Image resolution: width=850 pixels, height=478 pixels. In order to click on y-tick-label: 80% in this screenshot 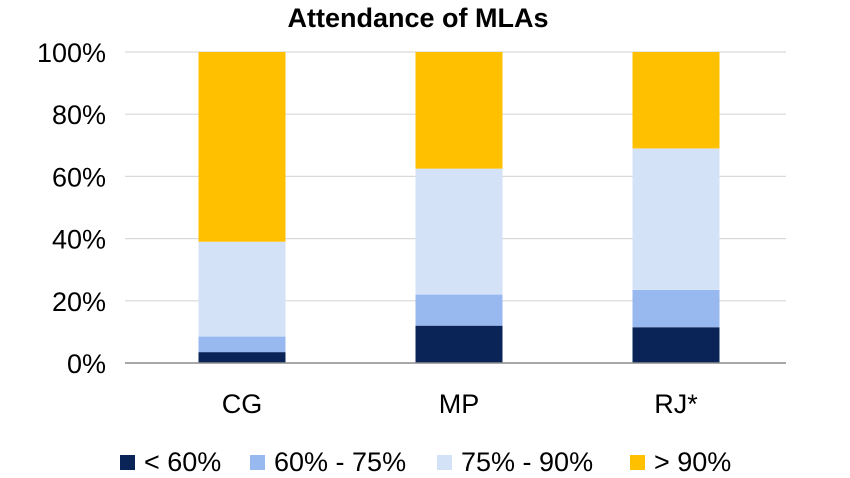, I will do `click(79, 115)`.